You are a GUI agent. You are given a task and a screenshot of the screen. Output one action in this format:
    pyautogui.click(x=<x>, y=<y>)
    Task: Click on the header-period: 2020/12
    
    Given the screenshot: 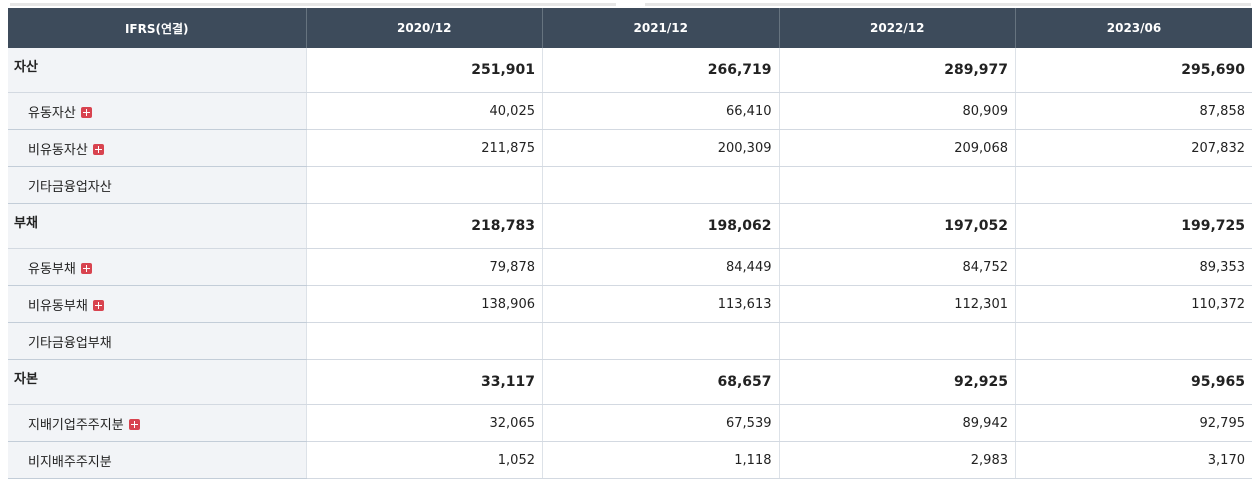 What is the action you would take?
    pyautogui.click(x=424, y=28)
    